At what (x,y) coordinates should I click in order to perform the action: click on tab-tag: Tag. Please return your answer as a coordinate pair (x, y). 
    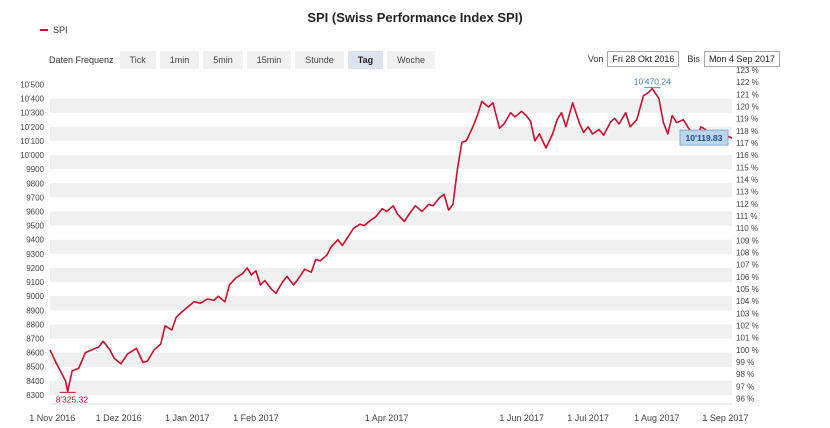
    Looking at the image, I should click on (365, 60).